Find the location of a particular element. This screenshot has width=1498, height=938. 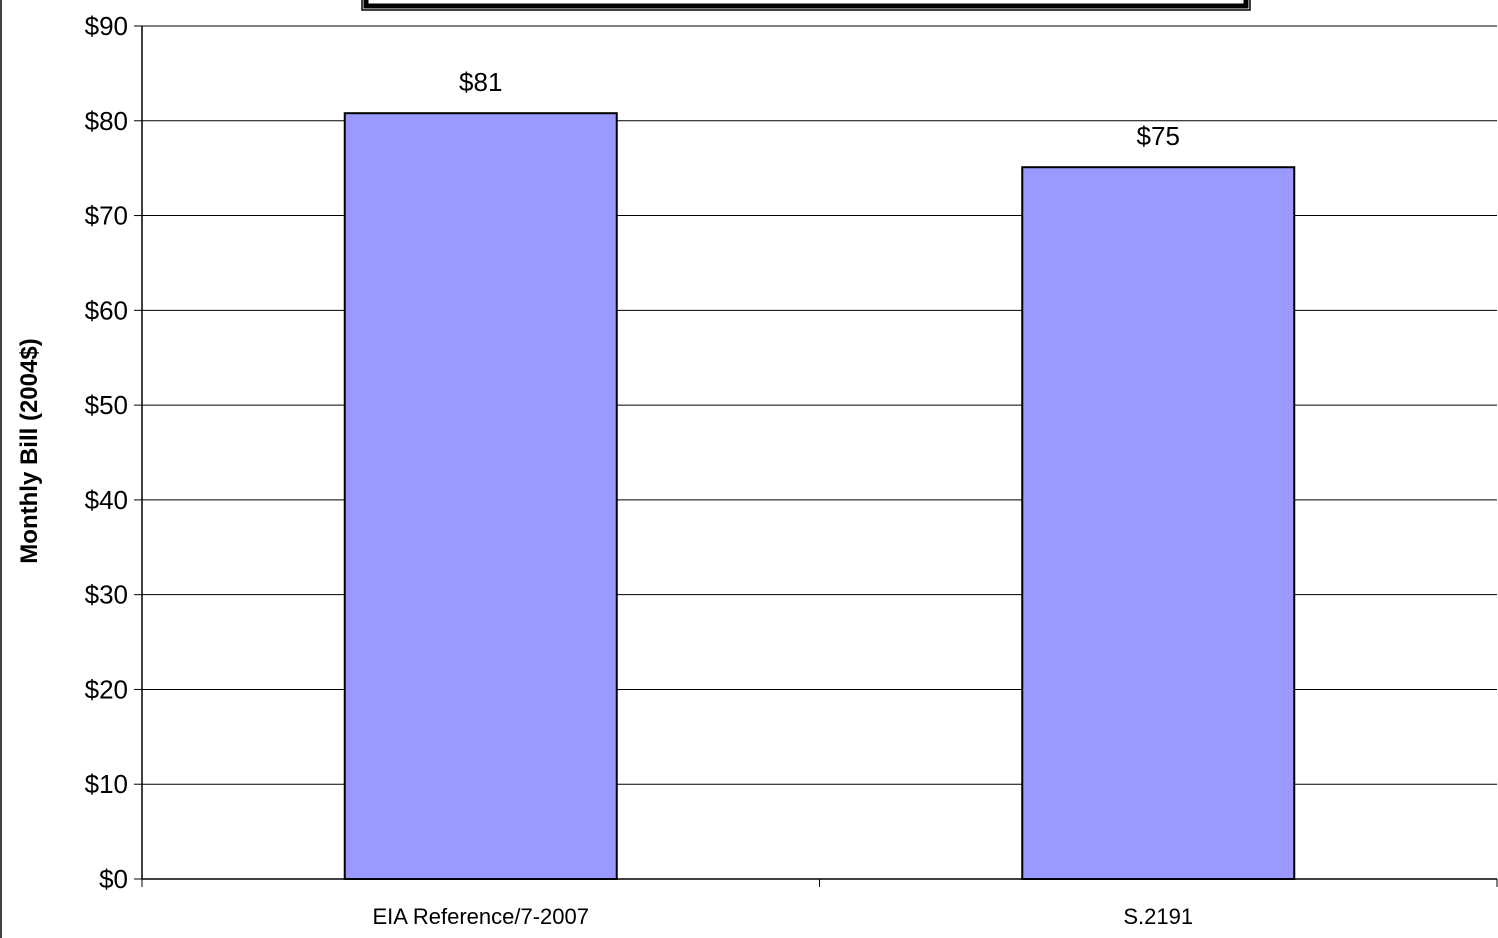

y-tick-labels: $0 $10 $20 $30 $40 $50 $60 $70 $80 $90 is located at coordinates (106, 452).